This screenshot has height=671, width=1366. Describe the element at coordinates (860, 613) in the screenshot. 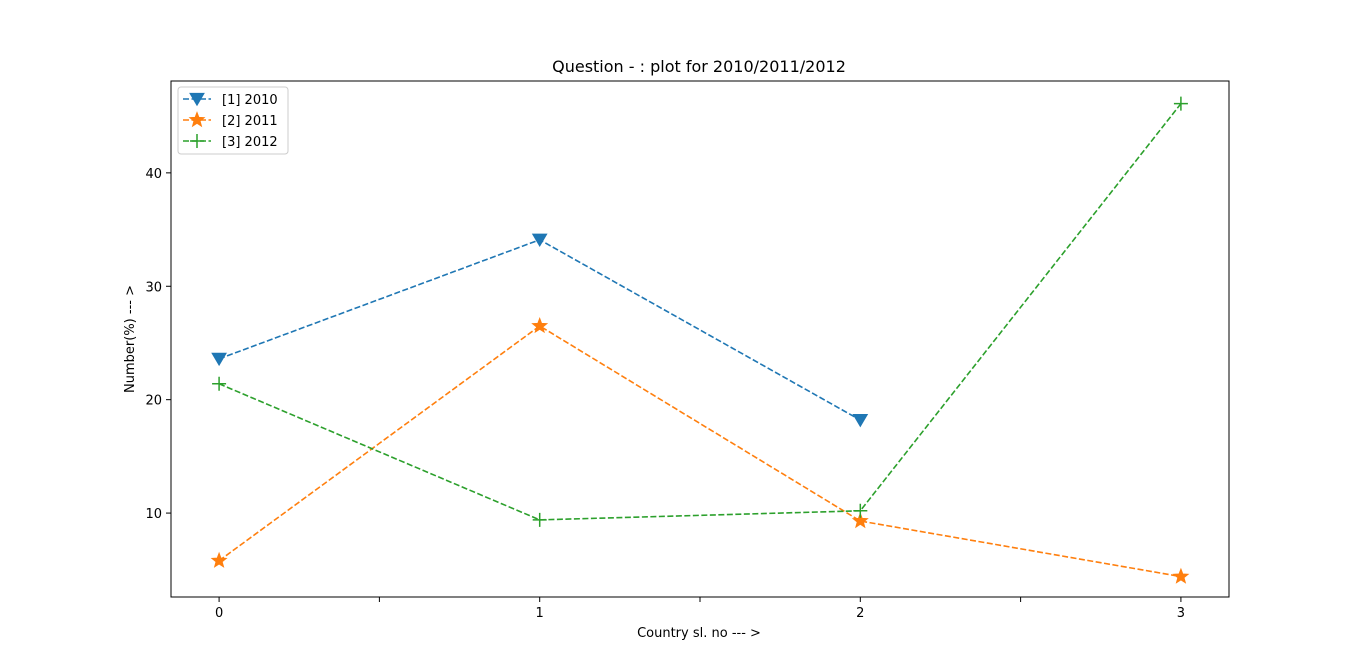

I see `x-tick-label: 2` at that location.